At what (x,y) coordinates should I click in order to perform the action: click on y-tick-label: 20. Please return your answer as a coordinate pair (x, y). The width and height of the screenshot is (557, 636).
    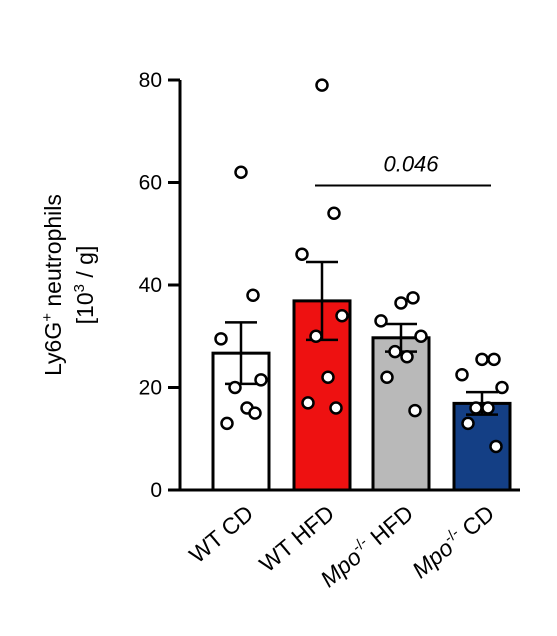
    Looking at the image, I should click on (150, 388).